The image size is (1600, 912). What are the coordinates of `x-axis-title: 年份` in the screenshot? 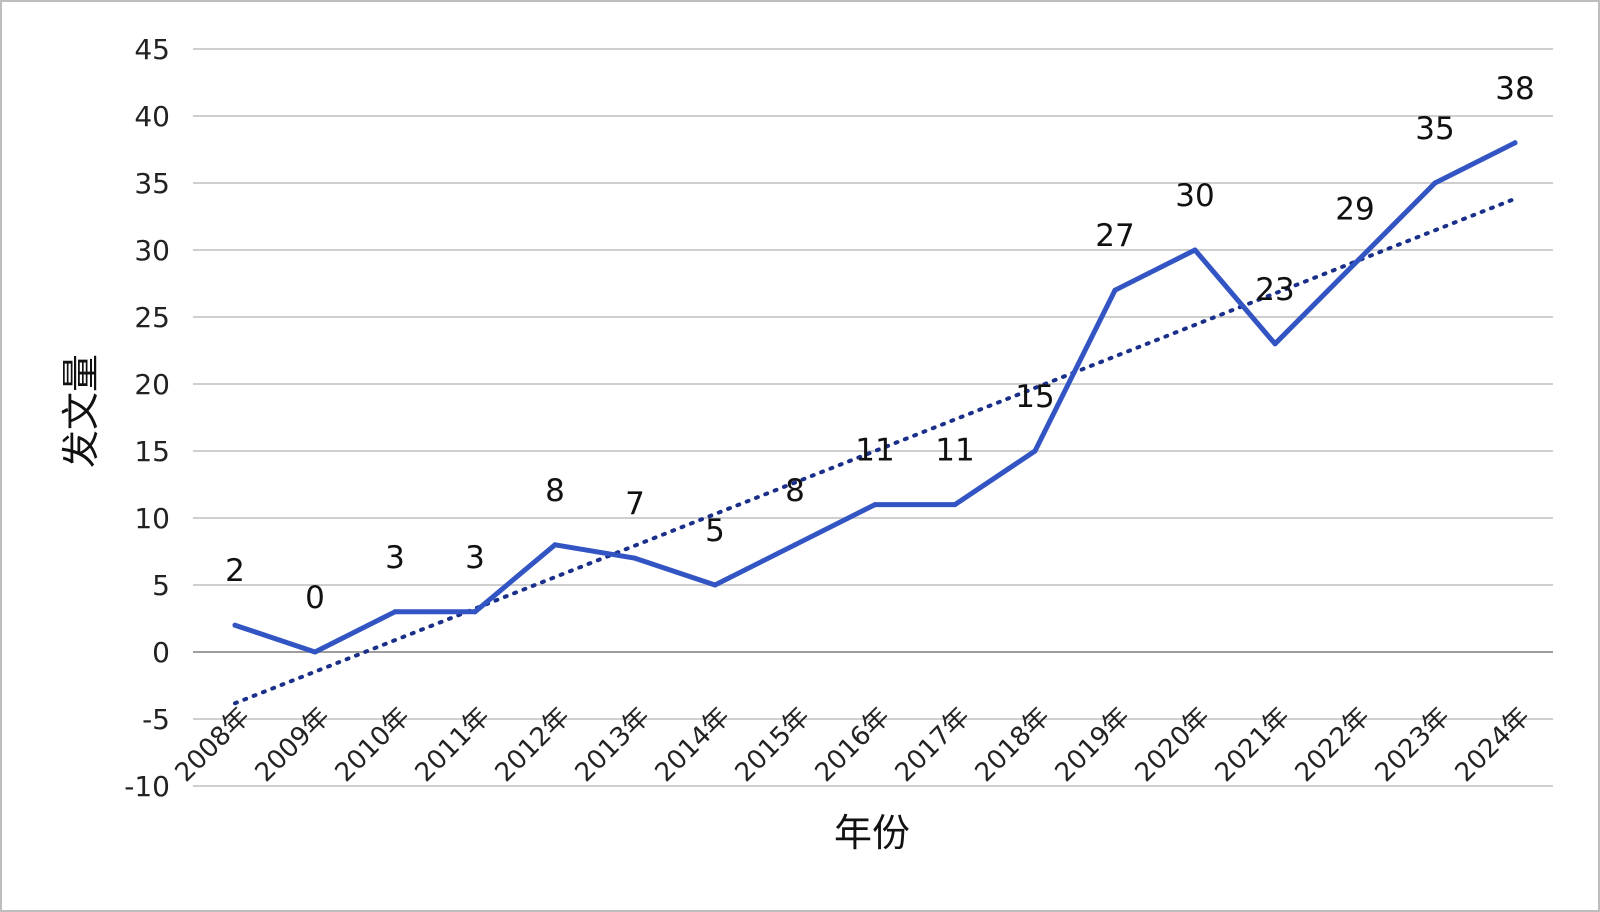 It's located at (872, 833).